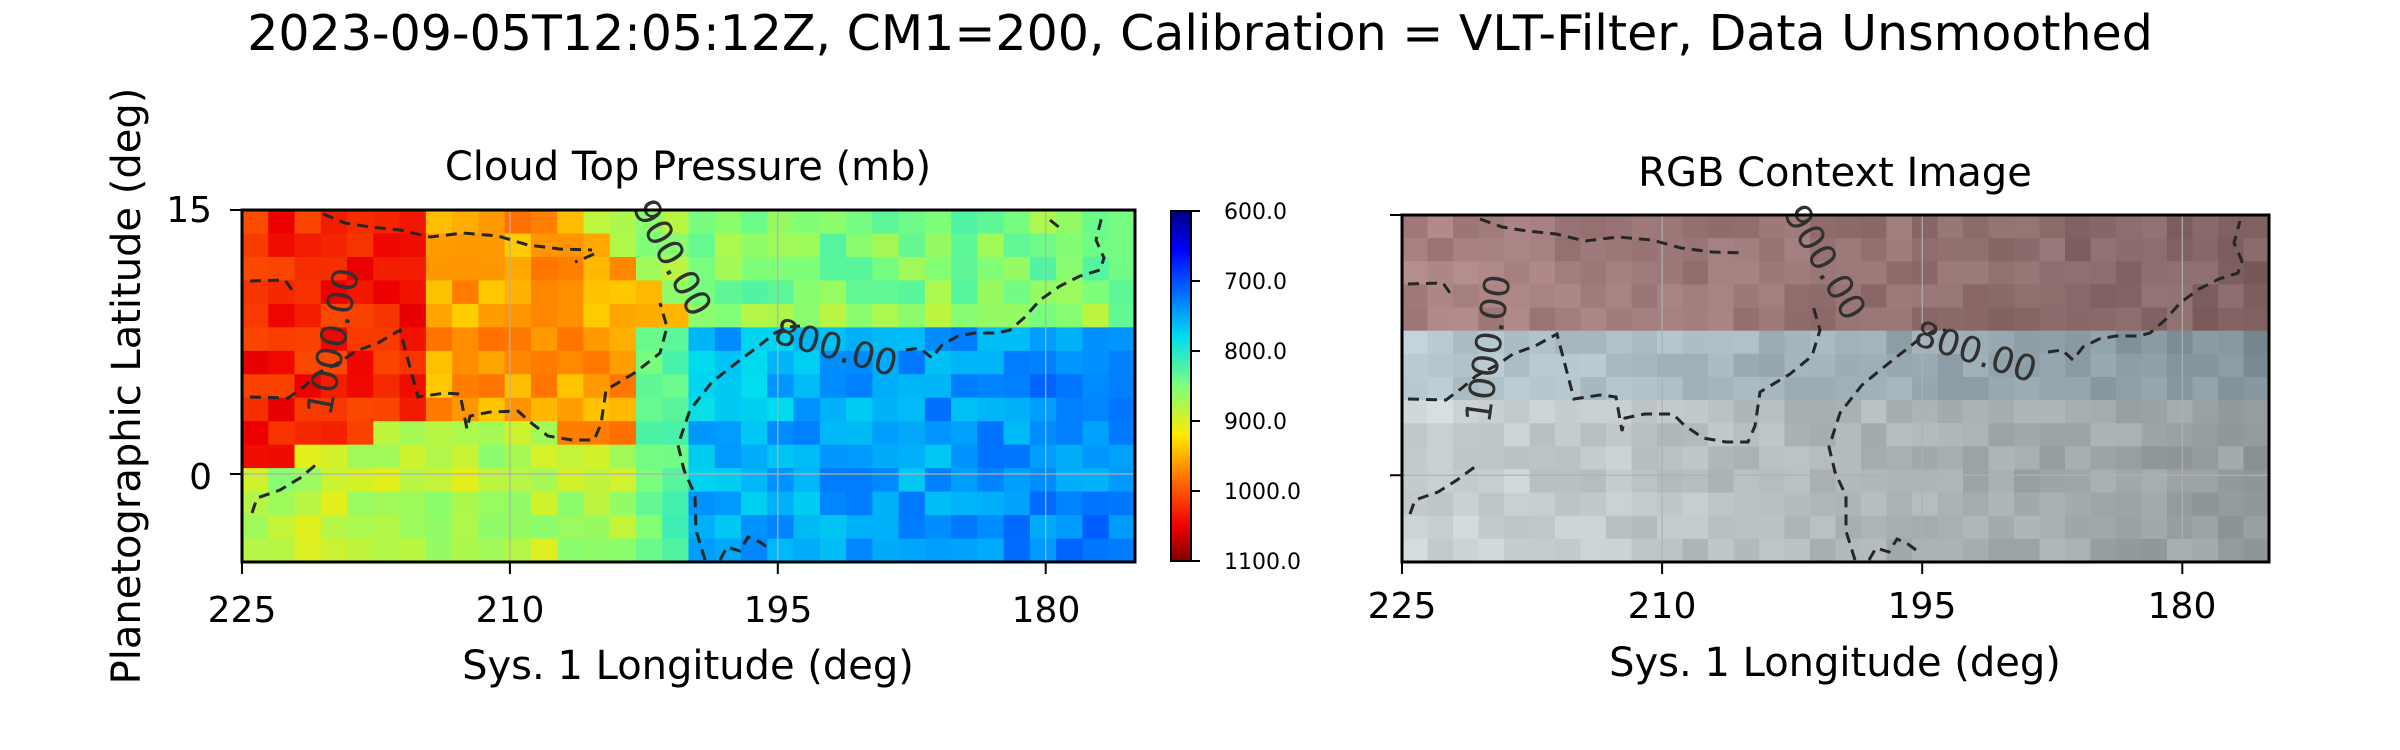 The height and width of the screenshot is (750, 2400). Describe the element at coordinates (778, 610) in the screenshot. I see `x-tick-195-left: 195` at that location.